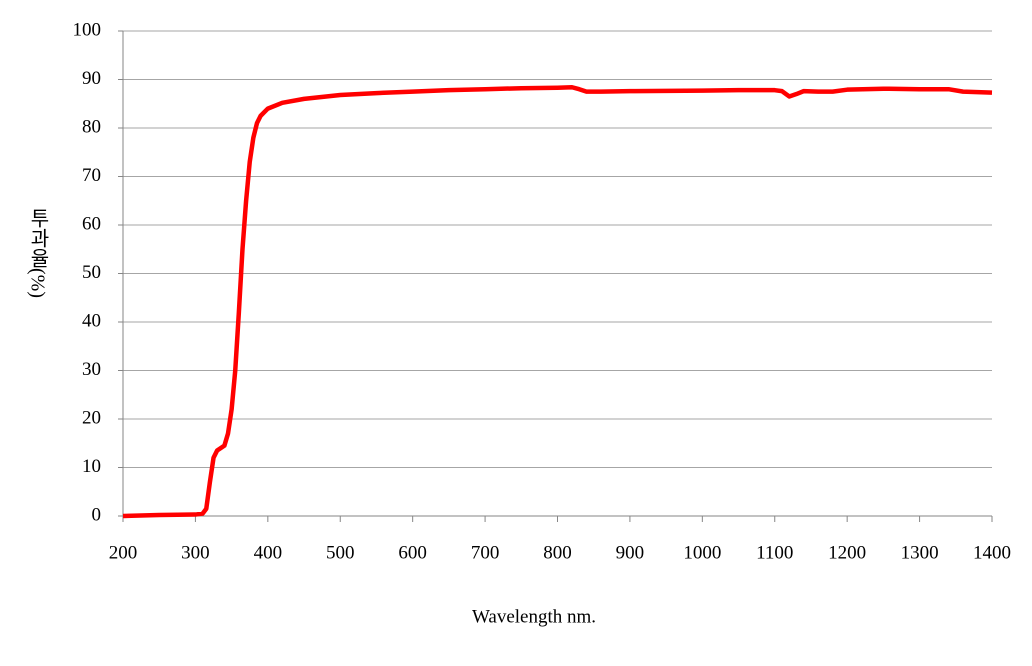 This screenshot has width=1032, height=666. Describe the element at coordinates (557, 552) in the screenshot. I see `x-tick-label: 800` at that location.